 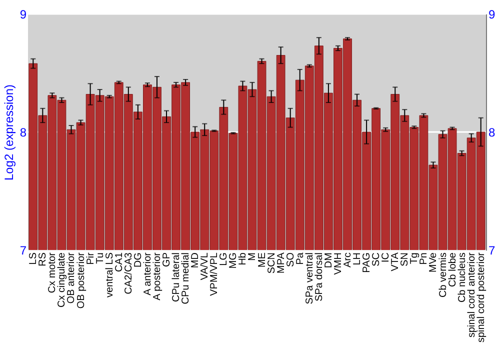 What do you see at coordinates (443, 275) in the screenshot?
I see `x-tick-label: Cb vermis` at bounding box center [443, 275].